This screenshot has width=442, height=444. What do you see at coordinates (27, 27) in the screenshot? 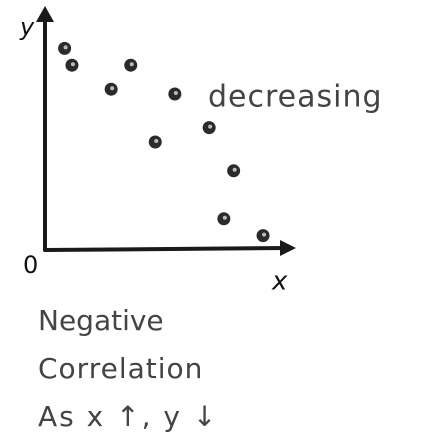
I see `y-axis-label: y` at bounding box center [27, 27].